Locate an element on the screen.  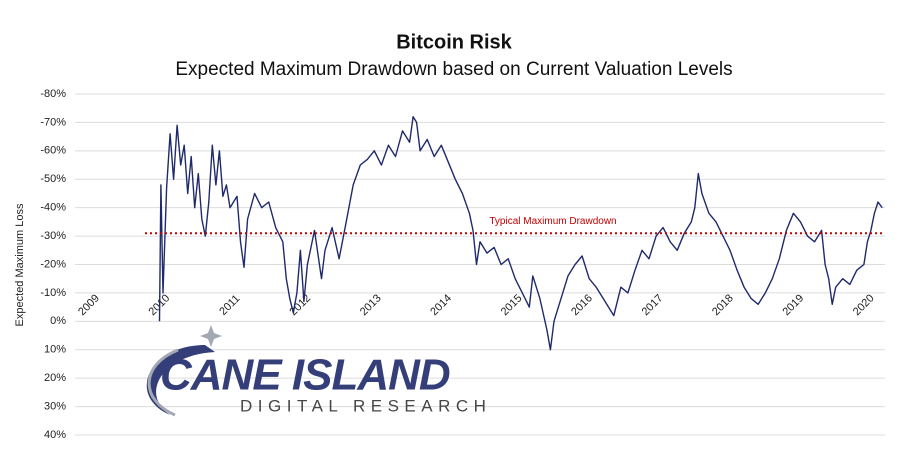
y-tick-label: -10% is located at coordinates (53, 293).